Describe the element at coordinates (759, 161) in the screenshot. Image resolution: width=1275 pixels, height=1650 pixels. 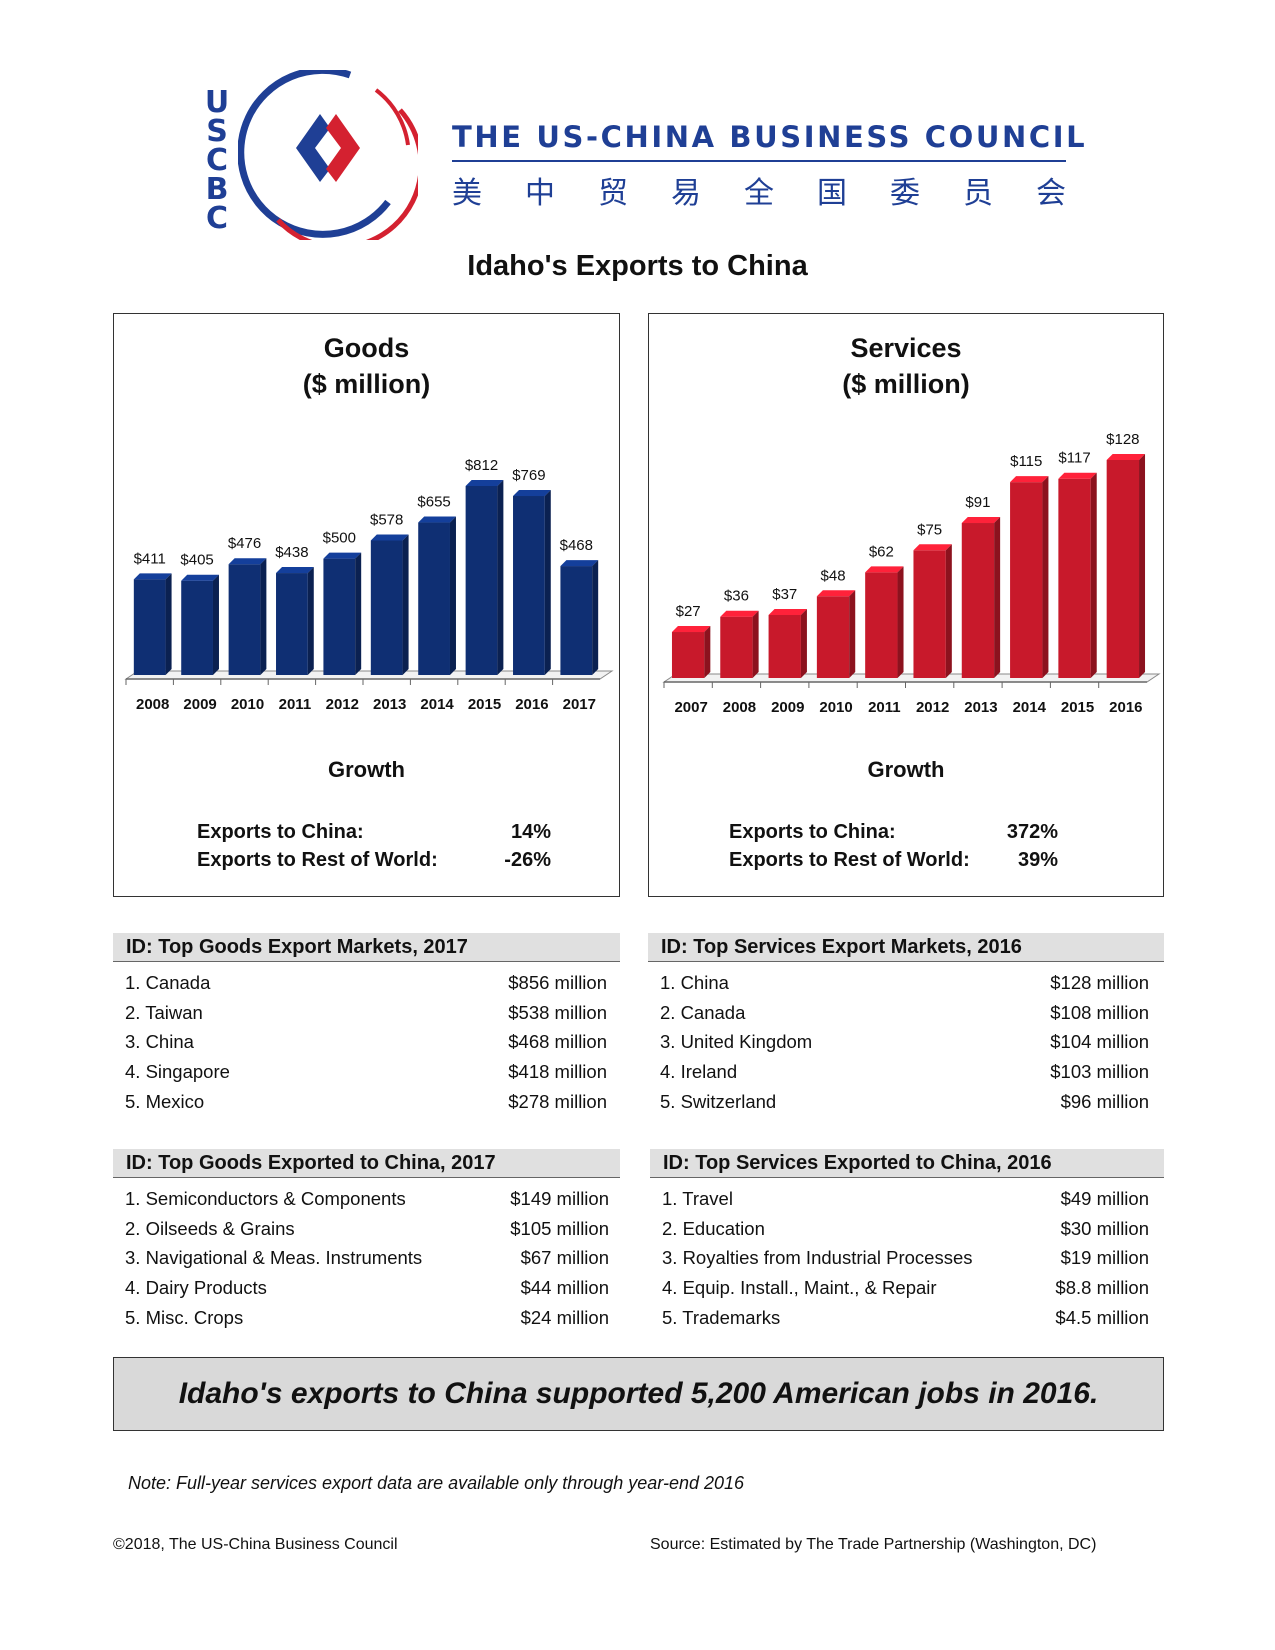
I see `org-name-divider` at that location.